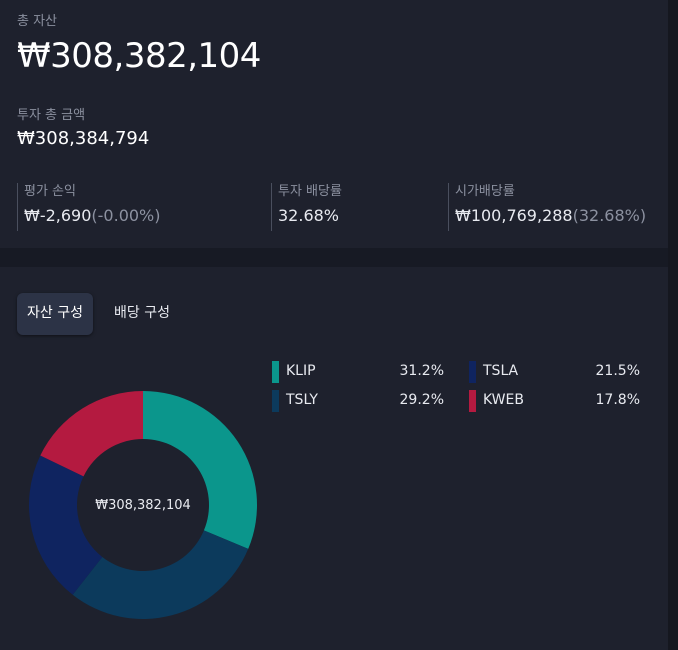 The height and width of the screenshot is (650, 678). I want to click on legend-name: TSLY, so click(302, 400).